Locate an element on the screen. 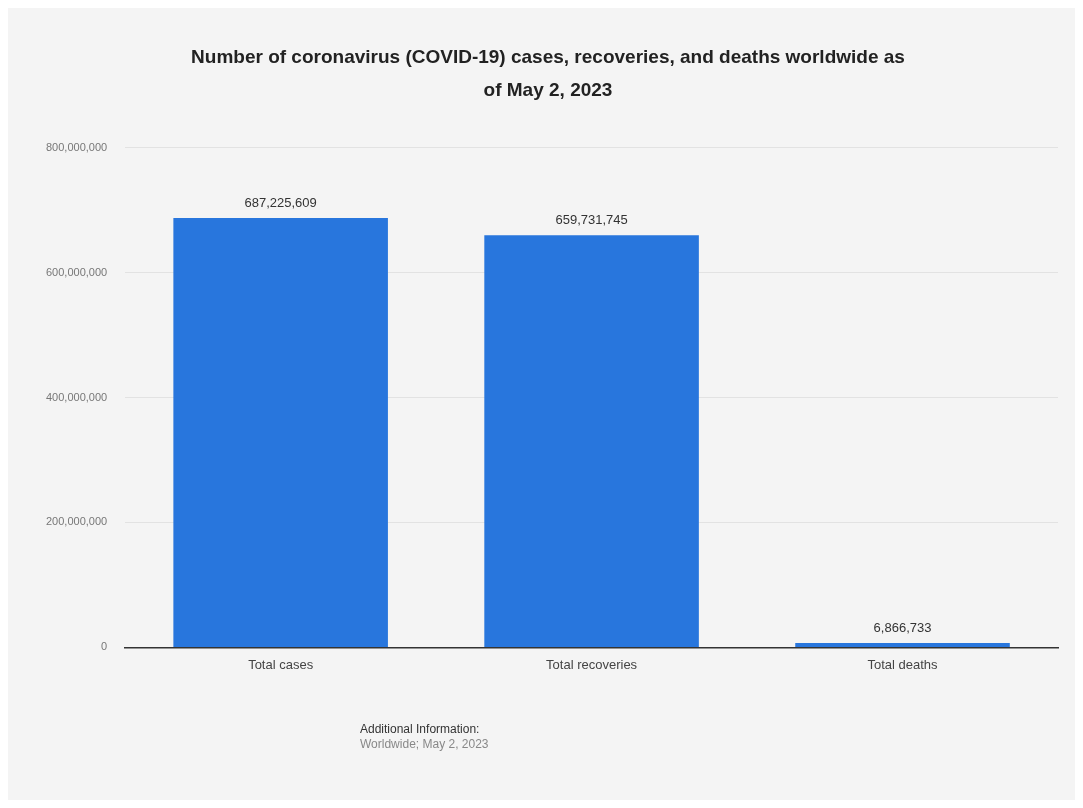 The image size is (1083, 808). data-label: 6,866,733 is located at coordinates (902, 628).